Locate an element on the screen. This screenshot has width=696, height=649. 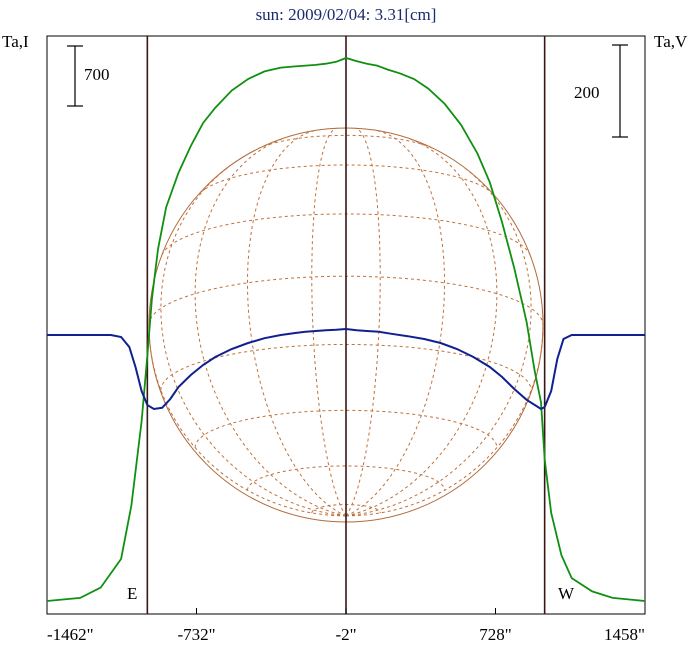
left-scale-bar: 700 is located at coordinates (88, 76).